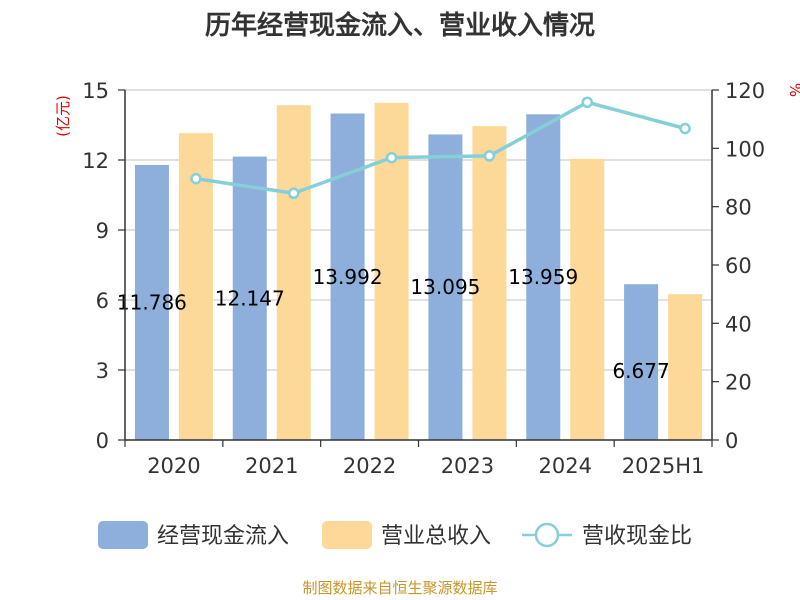  I want to click on cashflow-data-label: 13.959, so click(543, 277).